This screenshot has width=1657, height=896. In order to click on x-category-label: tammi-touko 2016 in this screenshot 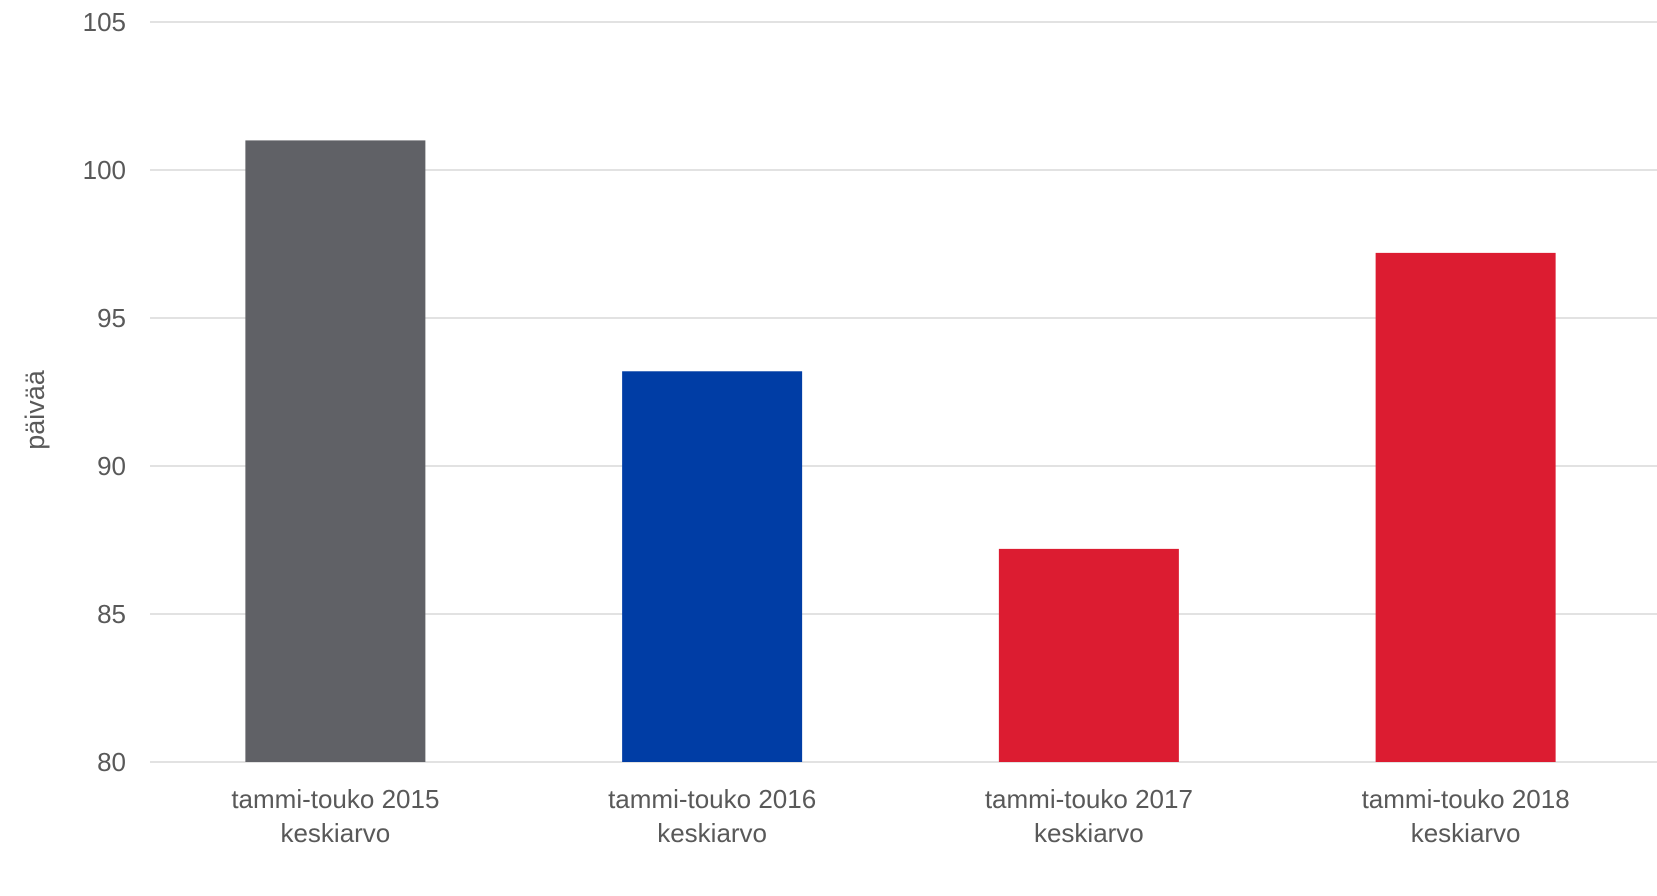, I will do `click(712, 799)`.